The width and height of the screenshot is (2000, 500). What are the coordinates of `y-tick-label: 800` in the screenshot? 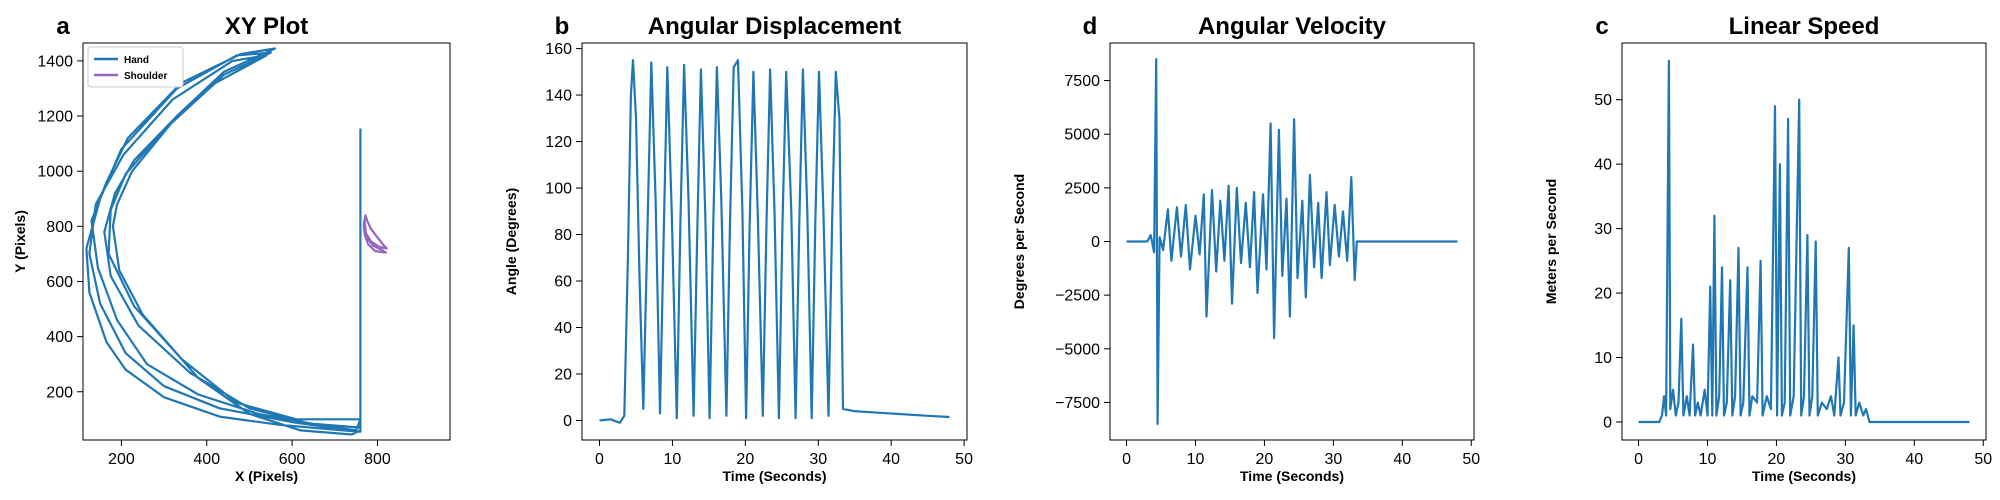 It's located at (59, 227).